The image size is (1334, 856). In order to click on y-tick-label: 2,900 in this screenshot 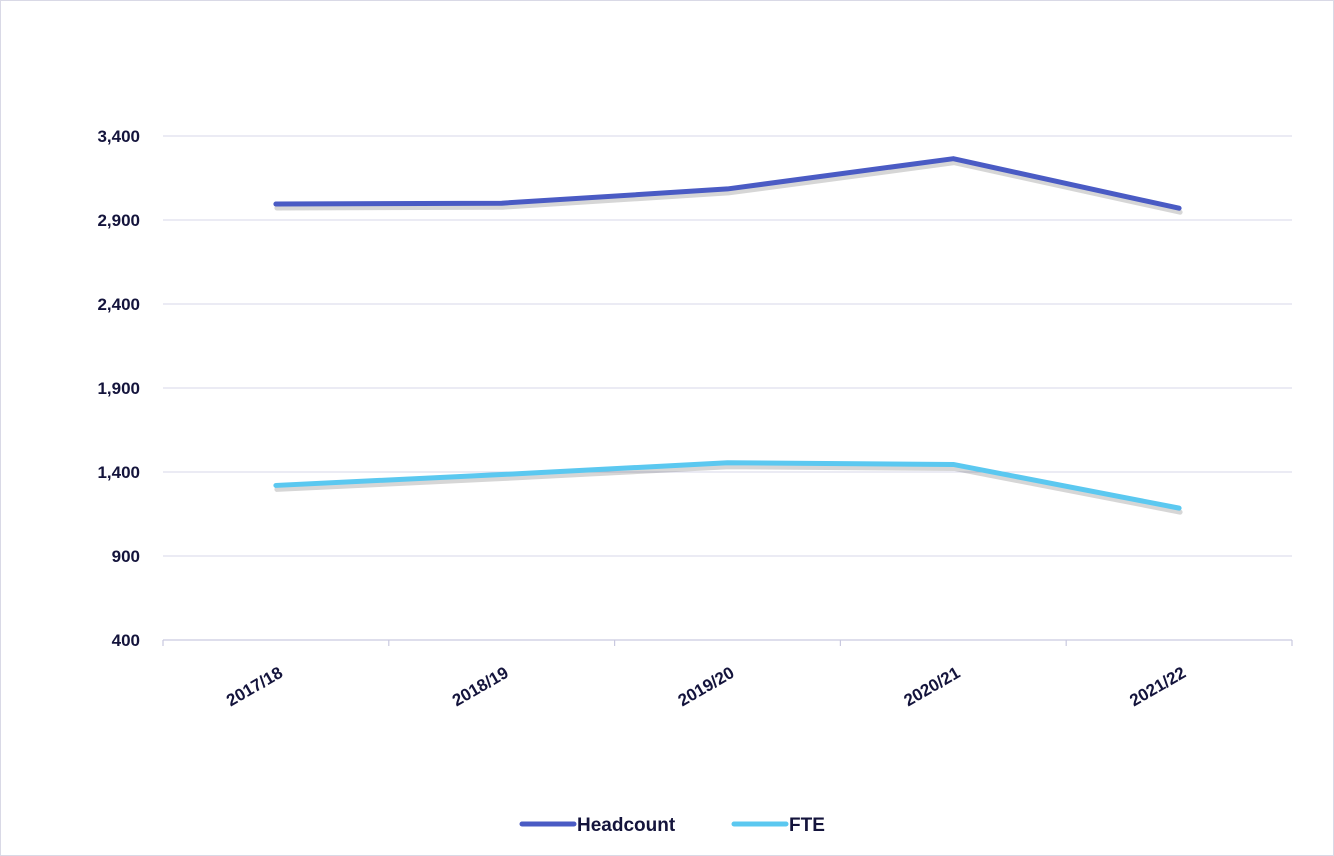, I will do `click(118, 220)`.